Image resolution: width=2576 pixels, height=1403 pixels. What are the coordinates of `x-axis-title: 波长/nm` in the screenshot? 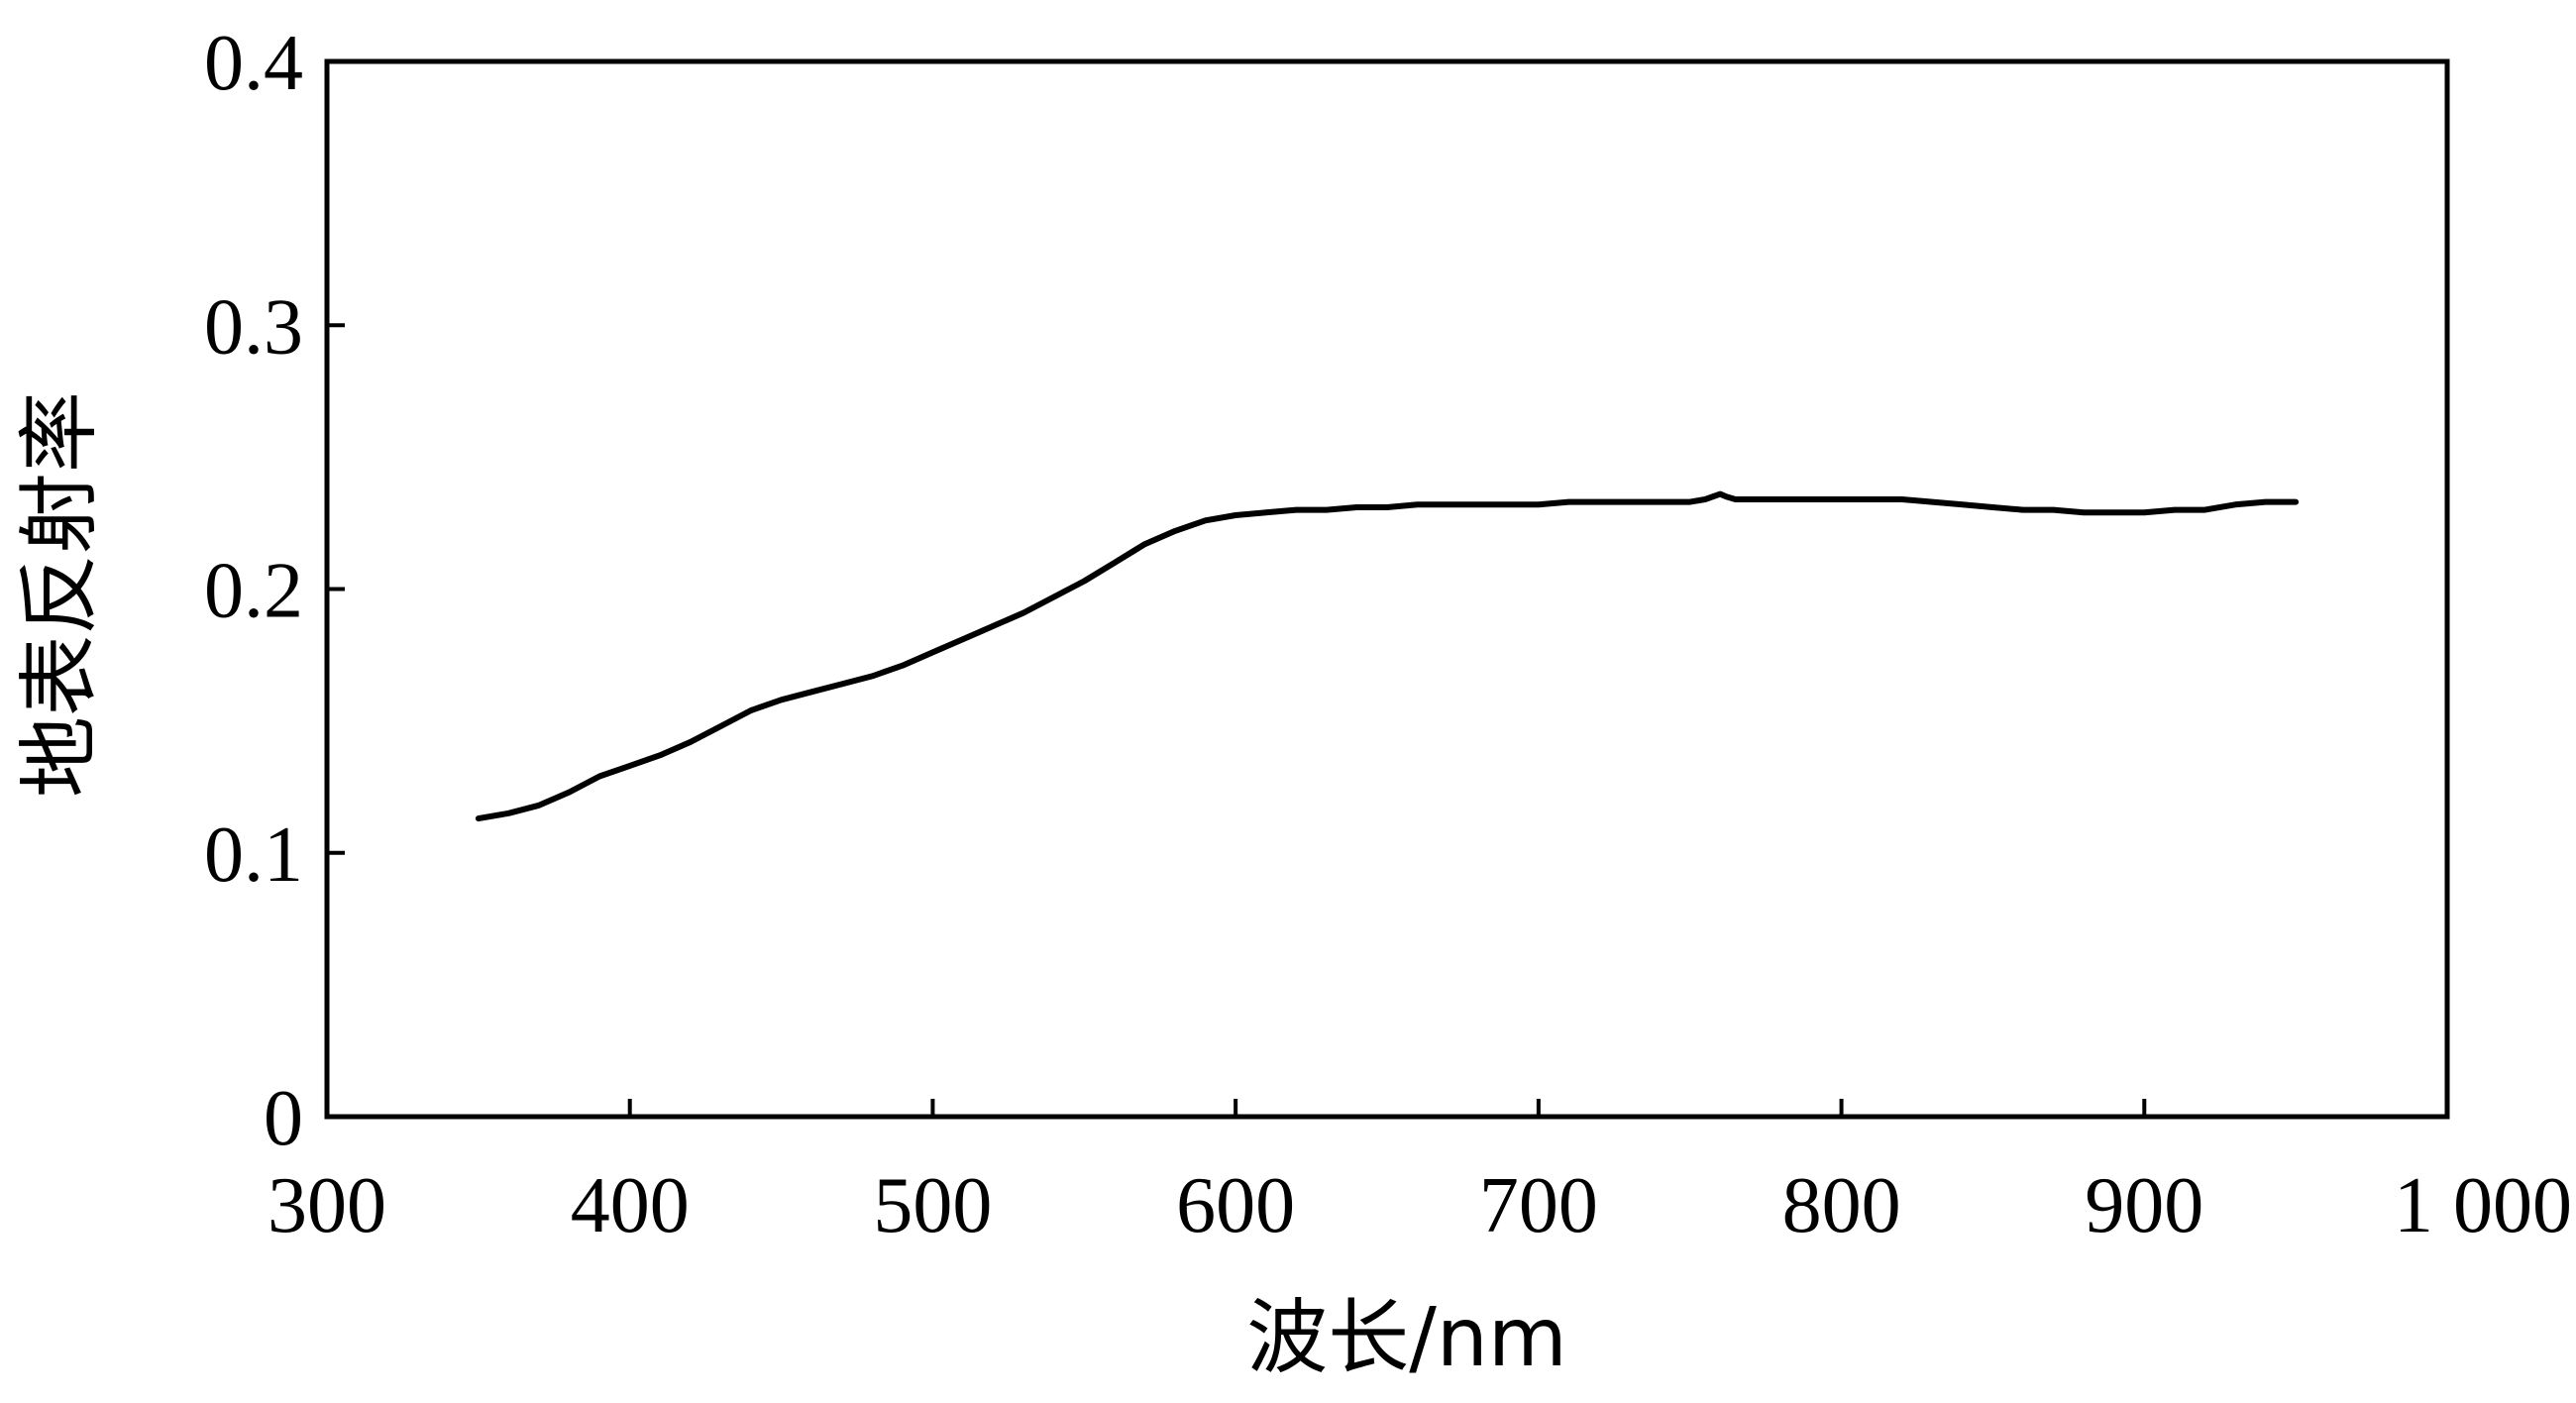 It's located at (1406, 1338).